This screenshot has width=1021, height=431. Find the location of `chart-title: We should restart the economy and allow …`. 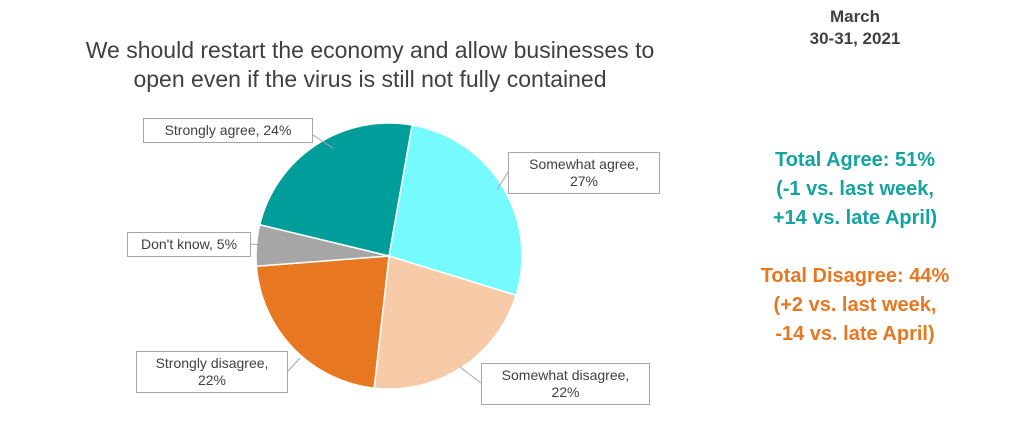

chart-title: We should restart the economy and allow … is located at coordinates (370, 64).